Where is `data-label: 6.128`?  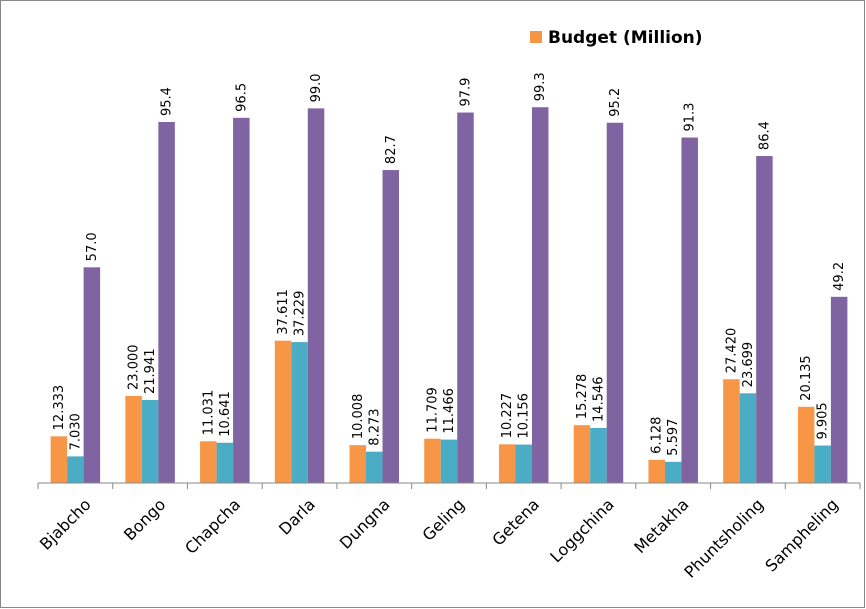
data-label: 6.128 is located at coordinates (657, 435).